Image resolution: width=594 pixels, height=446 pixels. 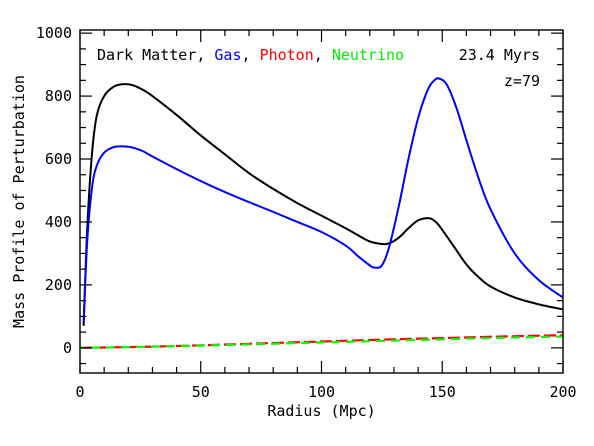 What do you see at coordinates (54, 33) in the screenshot?
I see `y-tick-label: 1000` at bounding box center [54, 33].